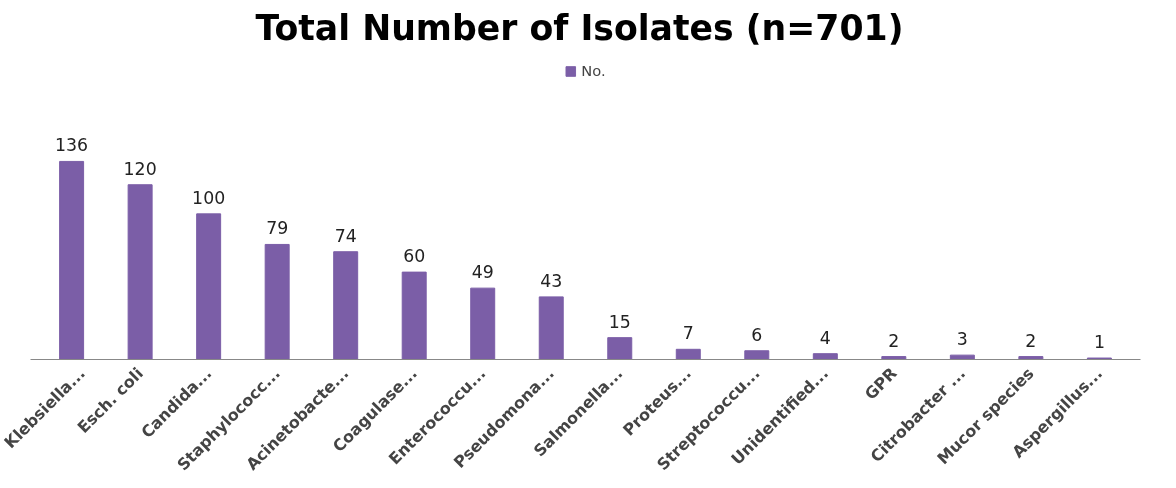  I want to click on data-label: 6, so click(757, 334).